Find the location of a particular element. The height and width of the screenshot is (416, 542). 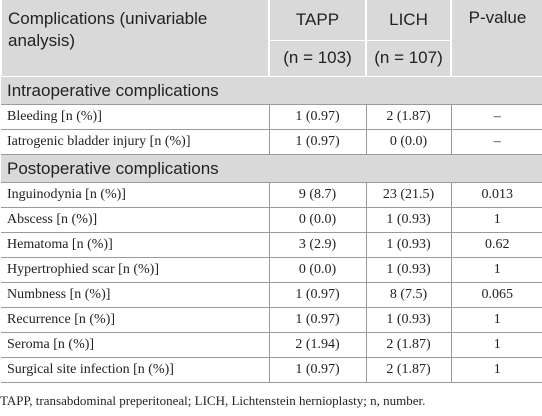

row-label: Hypertrophied scar [n (%)] is located at coordinates (135, 270).